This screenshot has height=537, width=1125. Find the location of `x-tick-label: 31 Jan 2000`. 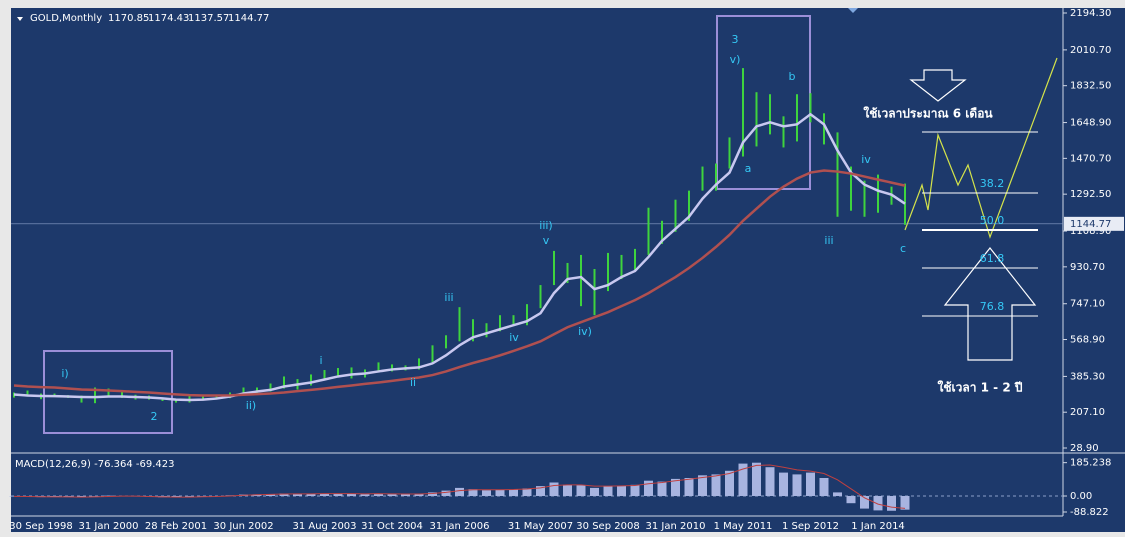

x-tick-label: 31 Jan 2000 is located at coordinates (109, 526).